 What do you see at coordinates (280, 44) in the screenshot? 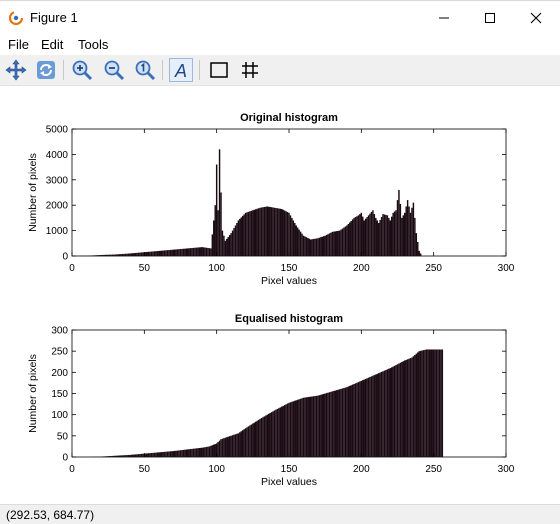
I see `menu-bar: File Edit Tools` at bounding box center [280, 44].